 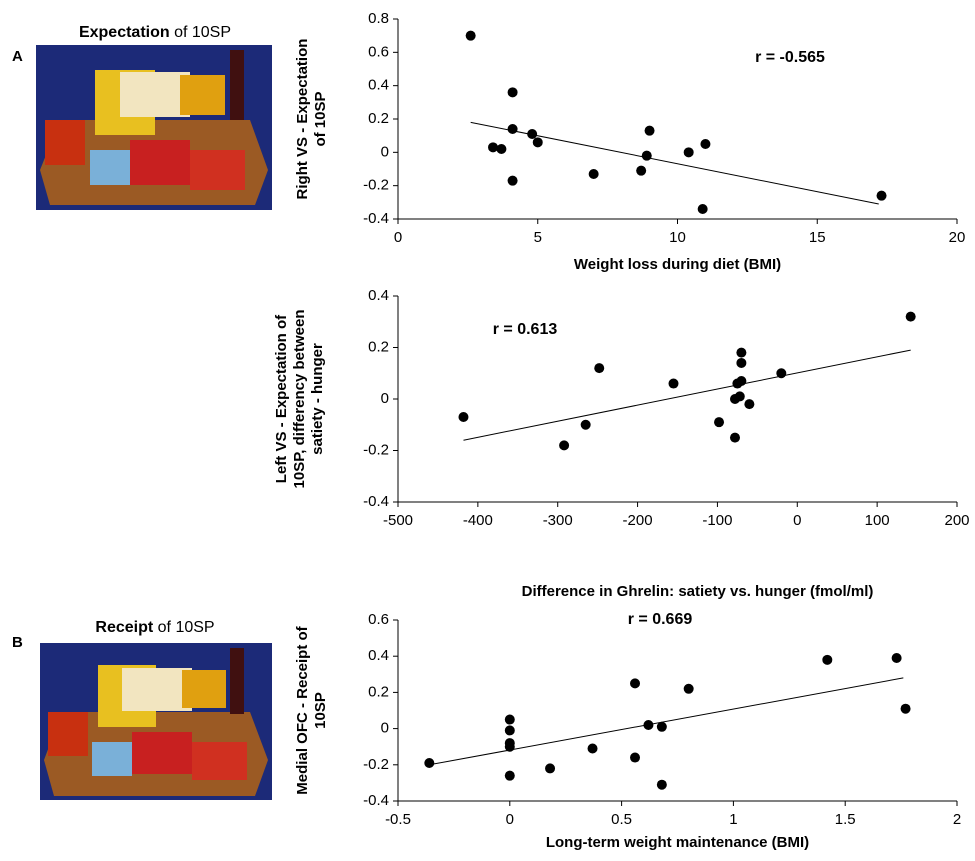 What do you see at coordinates (320, 118) in the screenshot?
I see `y-axis-title: of 10SP` at bounding box center [320, 118].